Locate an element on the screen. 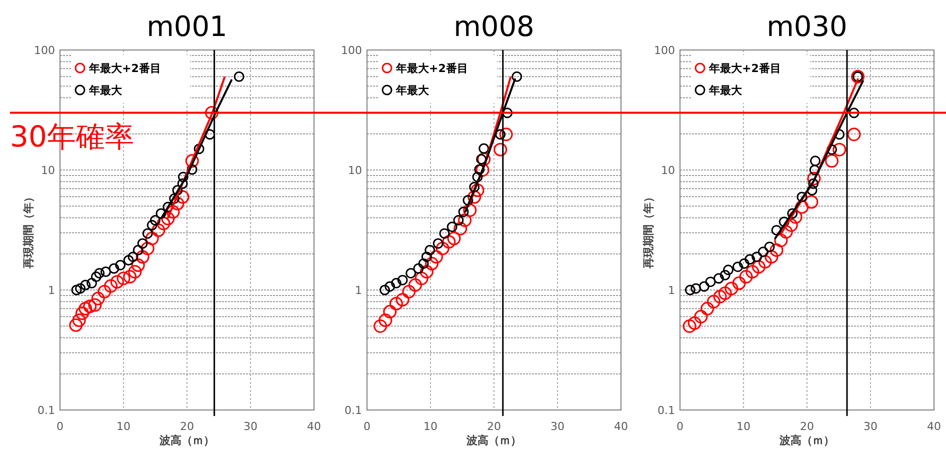  y-tick-label: 100 is located at coordinates (44, 50).